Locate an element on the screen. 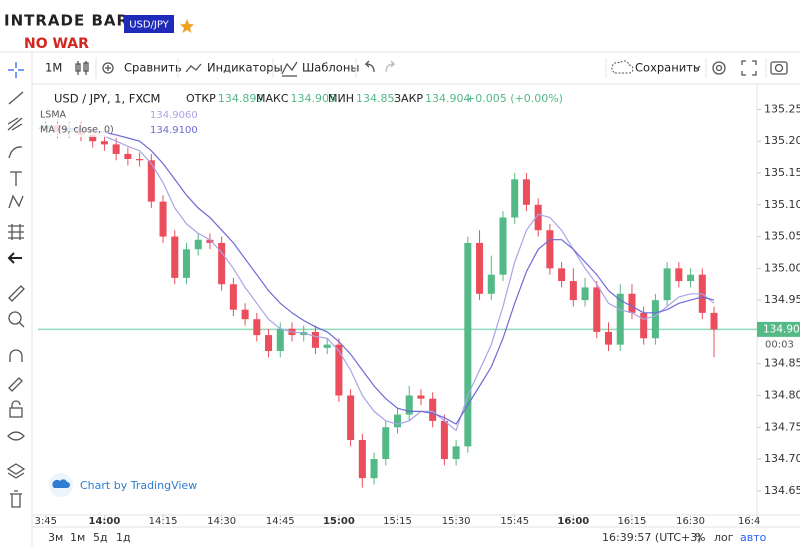  layers-tool is located at coordinates (16, 471).